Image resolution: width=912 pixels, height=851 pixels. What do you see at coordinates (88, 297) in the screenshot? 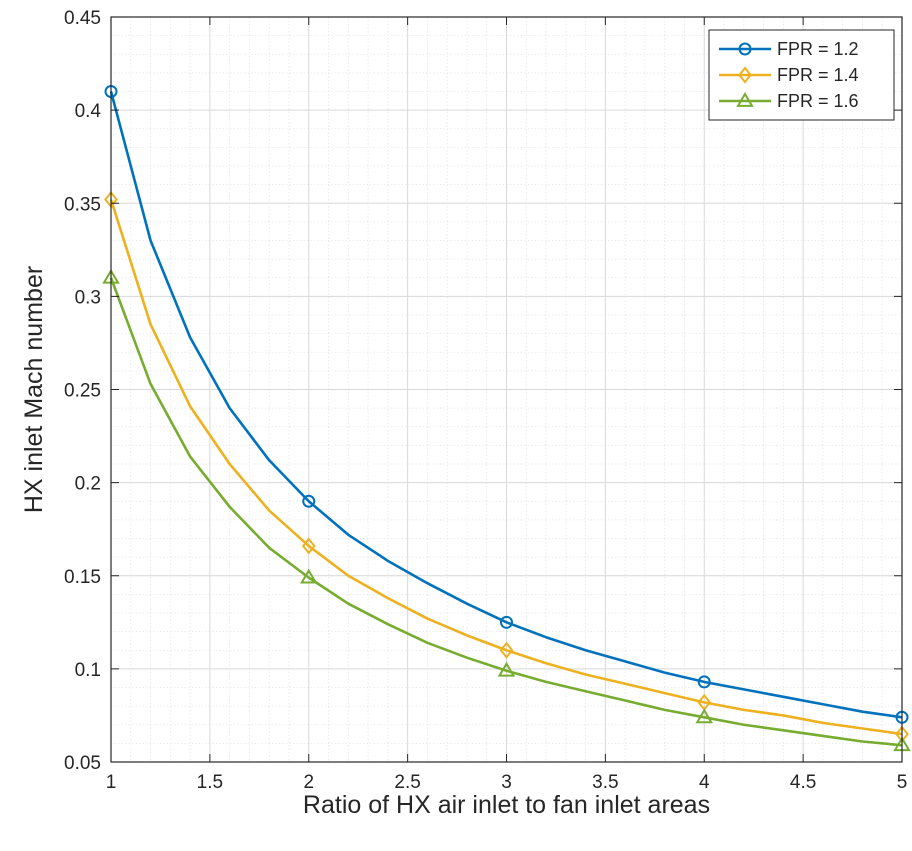
I see `y-tick-label: 0.3` at bounding box center [88, 297].